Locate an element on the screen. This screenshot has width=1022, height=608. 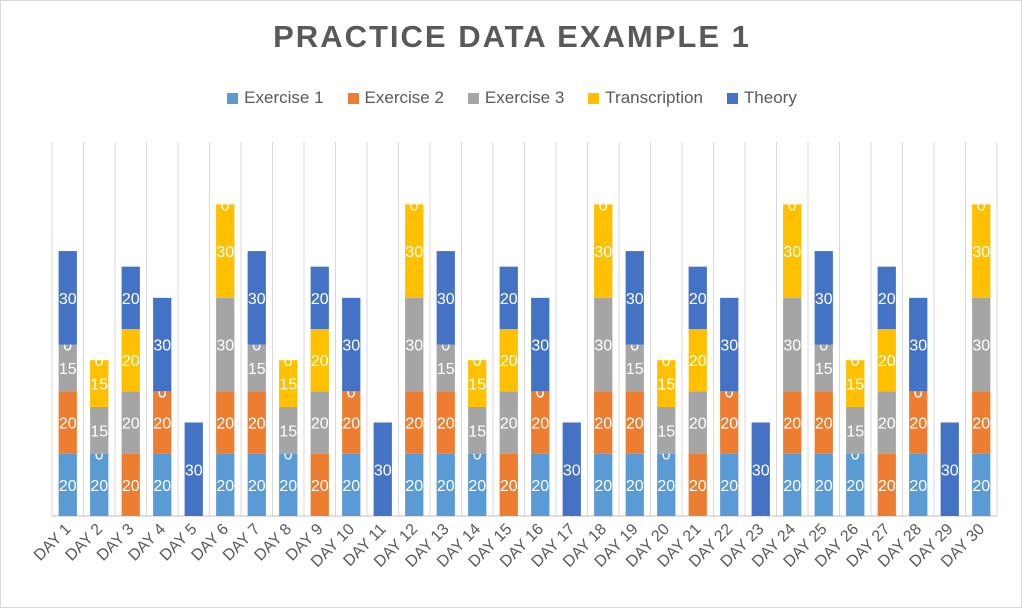
legend-item: Exercise 3 is located at coordinates (515, 98).